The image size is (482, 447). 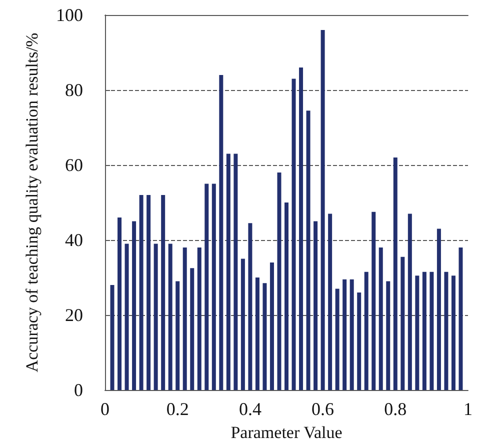 What do you see at coordinates (250, 409) in the screenshot?
I see `x-tick-label: 0.4` at bounding box center [250, 409].